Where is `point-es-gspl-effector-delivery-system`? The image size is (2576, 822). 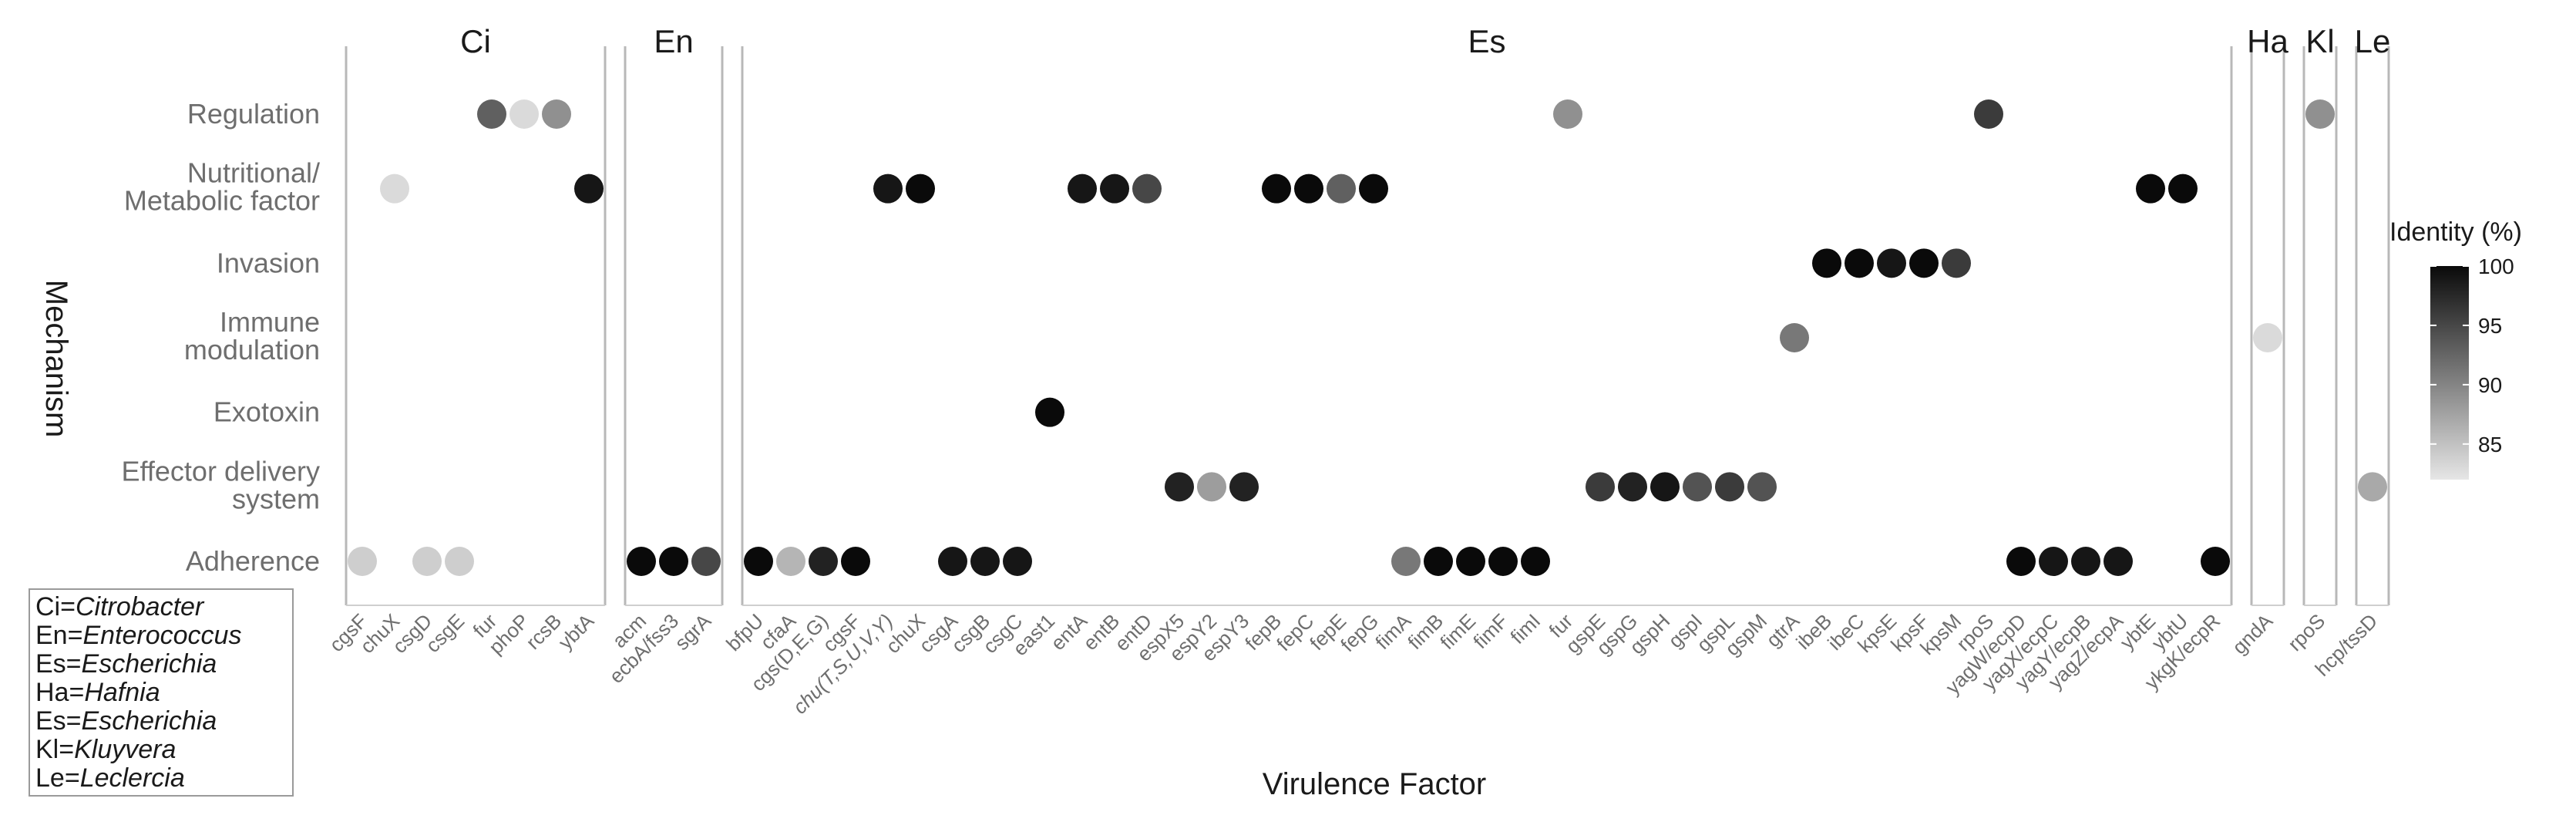 point-es-gspl-effector-delivery-system is located at coordinates (1729, 487).